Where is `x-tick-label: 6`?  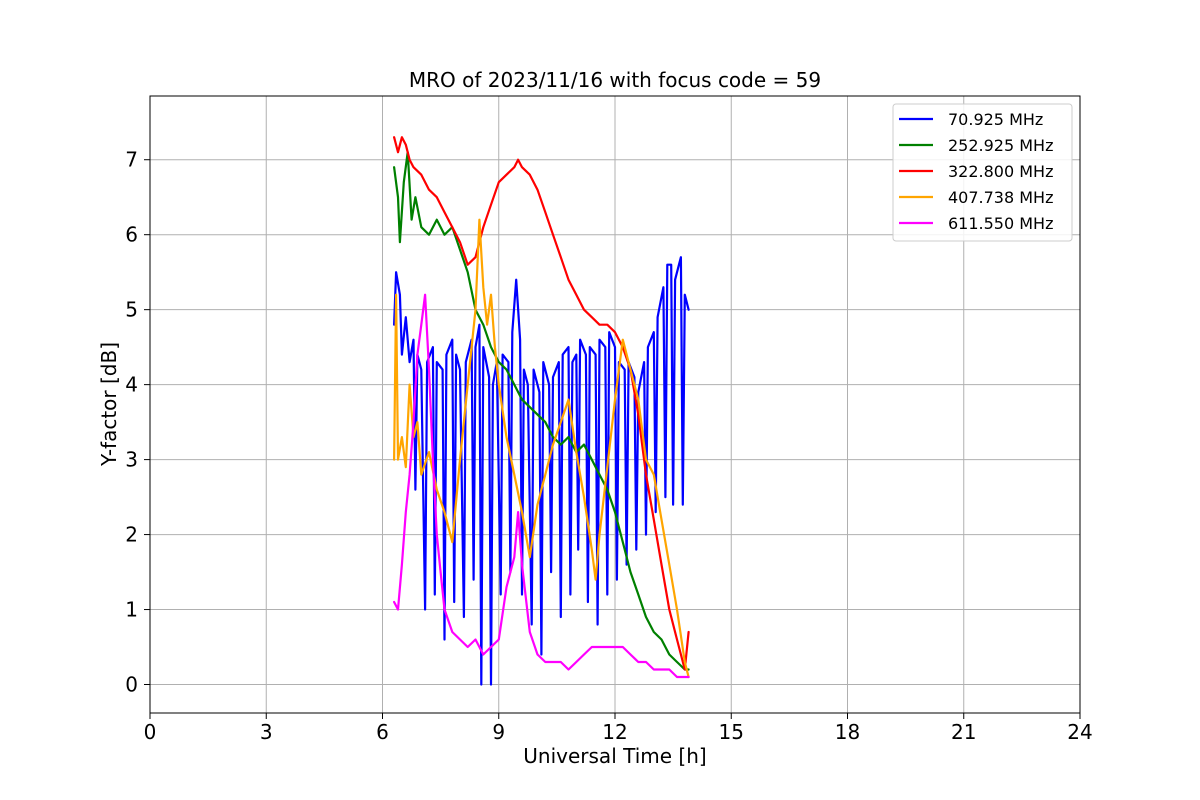
x-tick-label: 6 is located at coordinates (382, 732).